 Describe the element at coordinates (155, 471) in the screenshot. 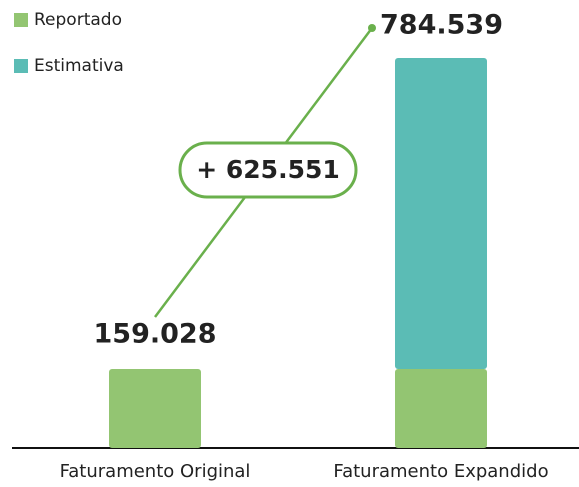

I see `x-tick-label: Faturamento Original` at that location.